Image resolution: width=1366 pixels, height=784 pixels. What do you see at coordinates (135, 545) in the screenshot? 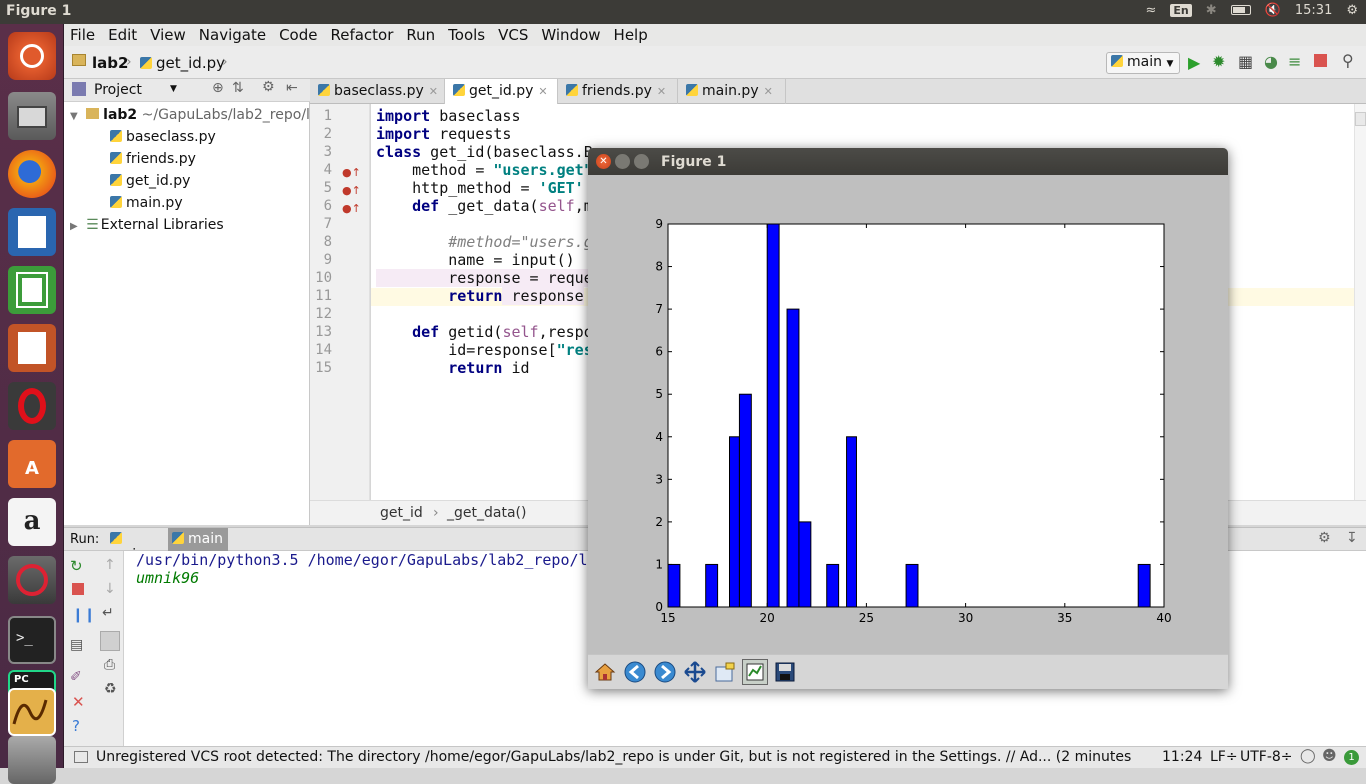
I see `run-tab-main-1: main` at bounding box center [135, 545].